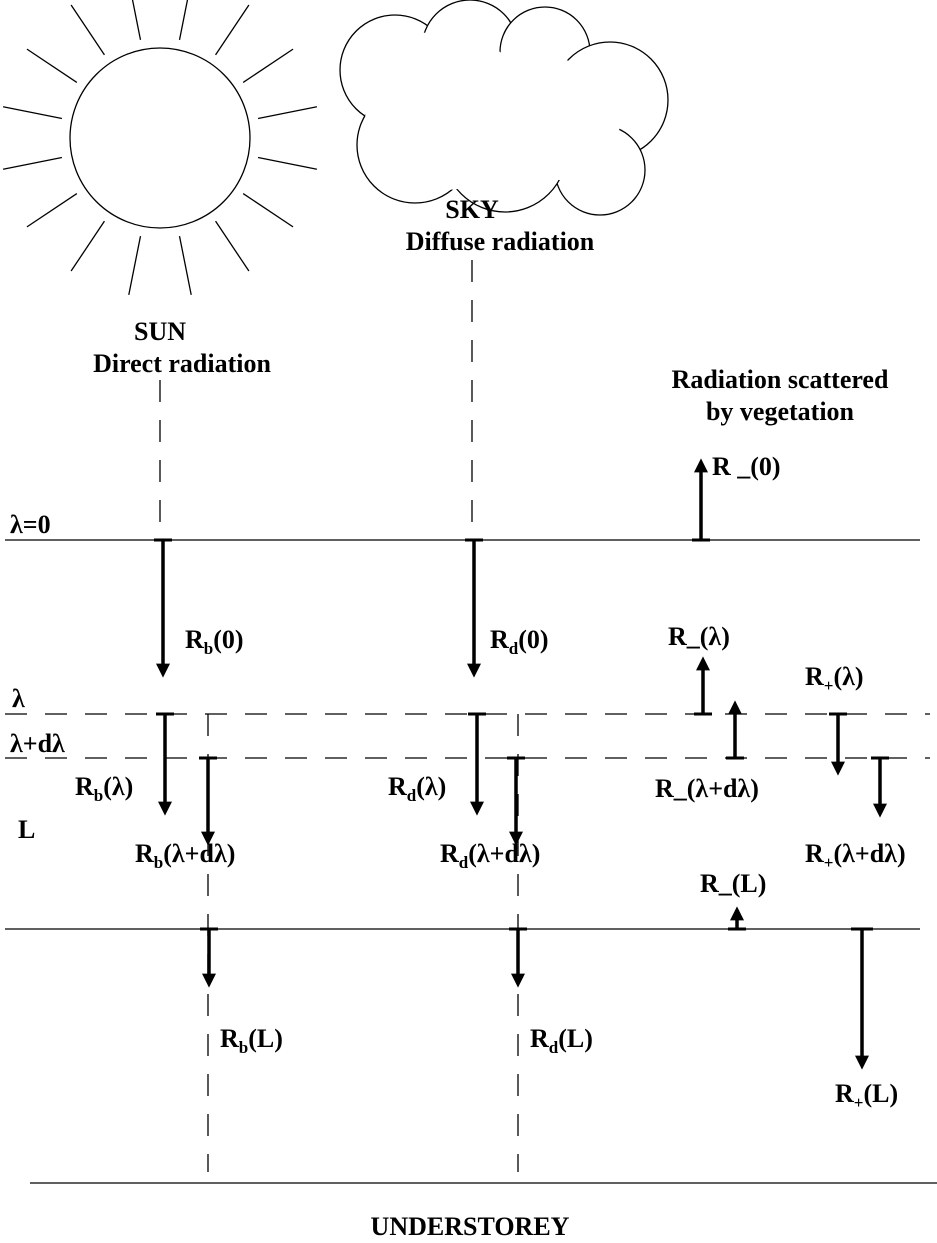 This screenshot has width=937, height=1243. I want to click on flux-label: Rb(0), so click(214, 641).